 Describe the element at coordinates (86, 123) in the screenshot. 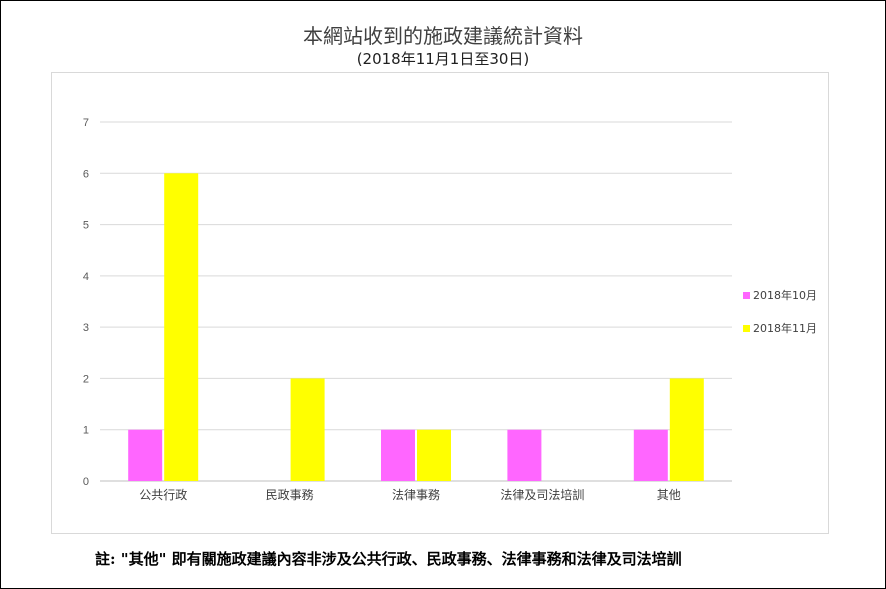

I see `y-tick-label: 7` at that location.